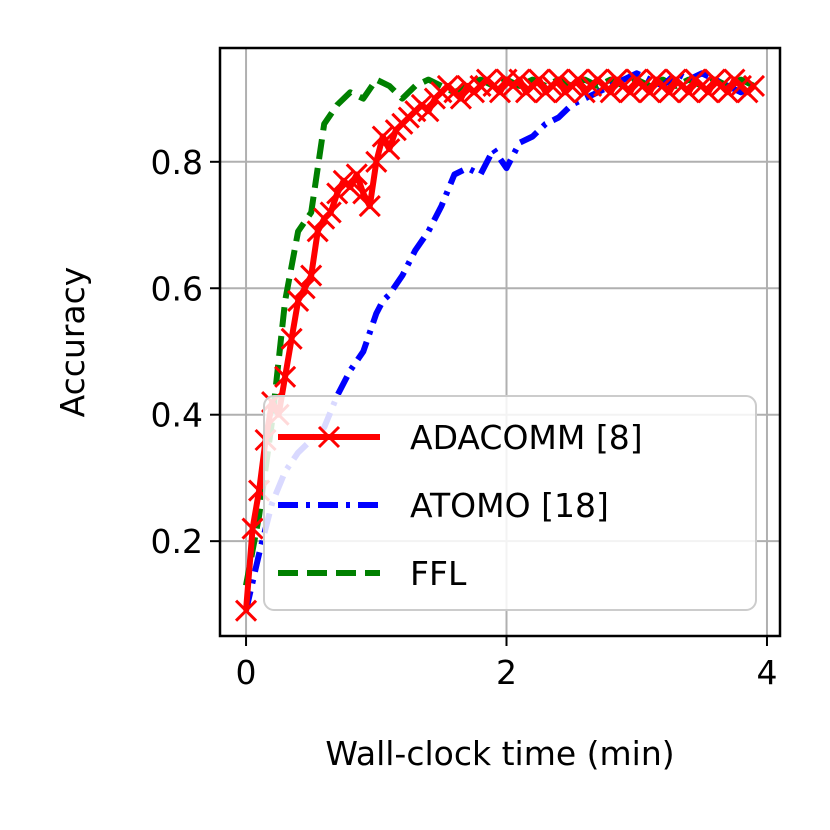 The width and height of the screenshot is (830, 830). I want to click on legend-label: ADACOMM [8], so click(526, 437).